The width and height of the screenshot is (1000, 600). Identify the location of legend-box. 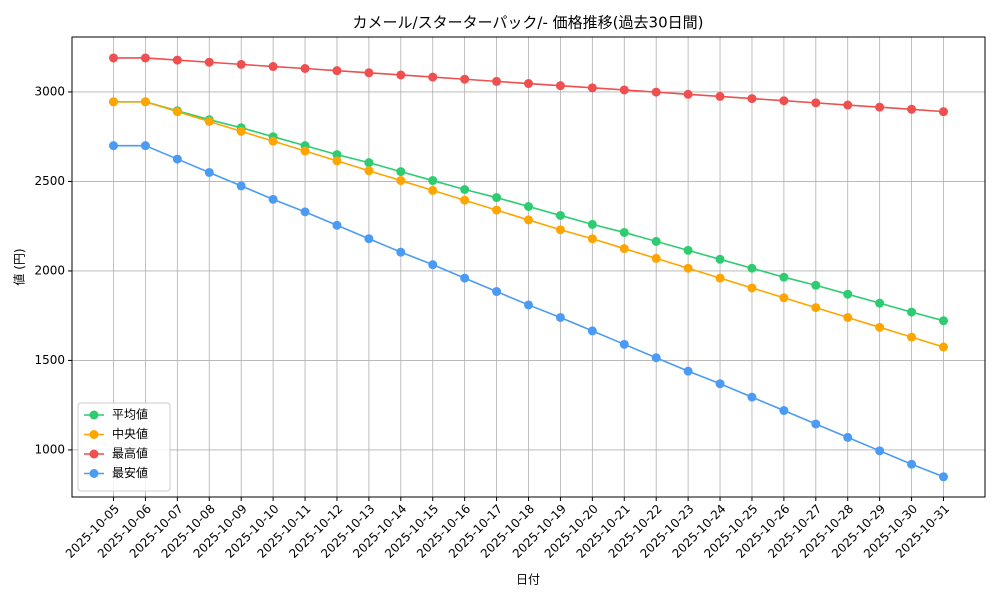
(124, 447).